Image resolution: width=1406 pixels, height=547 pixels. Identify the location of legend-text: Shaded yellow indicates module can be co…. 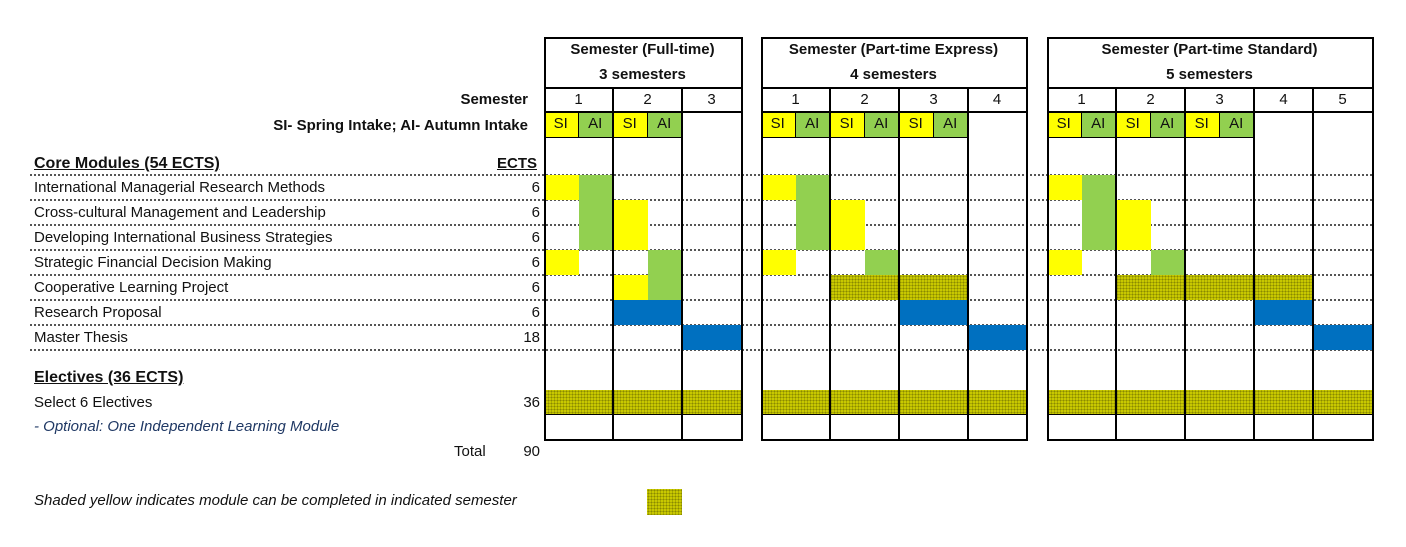
(275, 500).